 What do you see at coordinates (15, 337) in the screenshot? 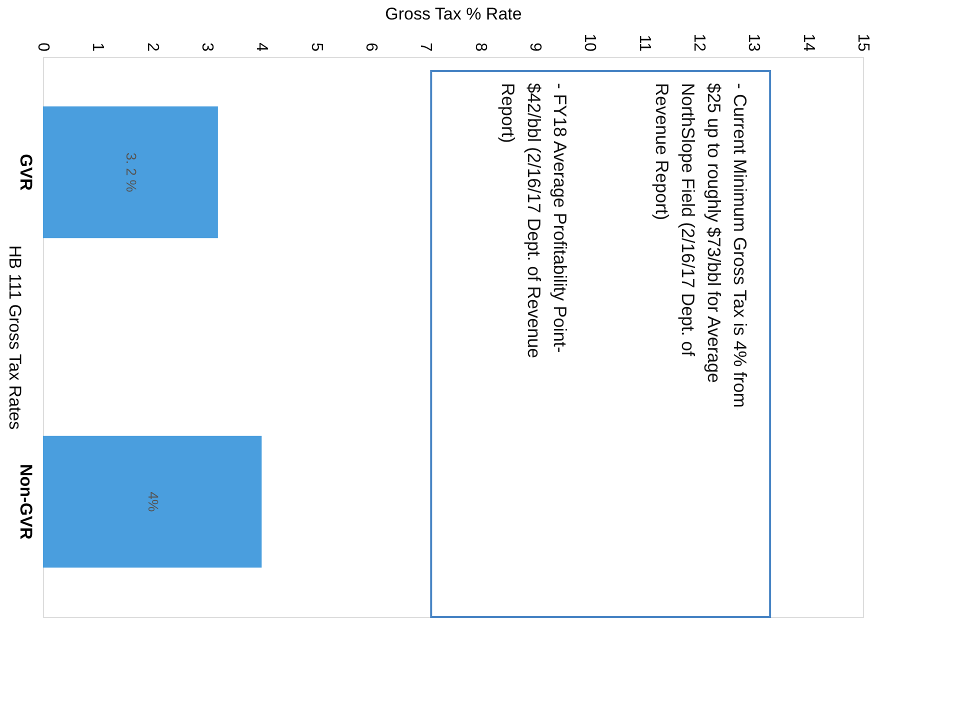
I see `y-axis-title: HB 111 Gross Tax Rates` at bounding box center [15, 337].